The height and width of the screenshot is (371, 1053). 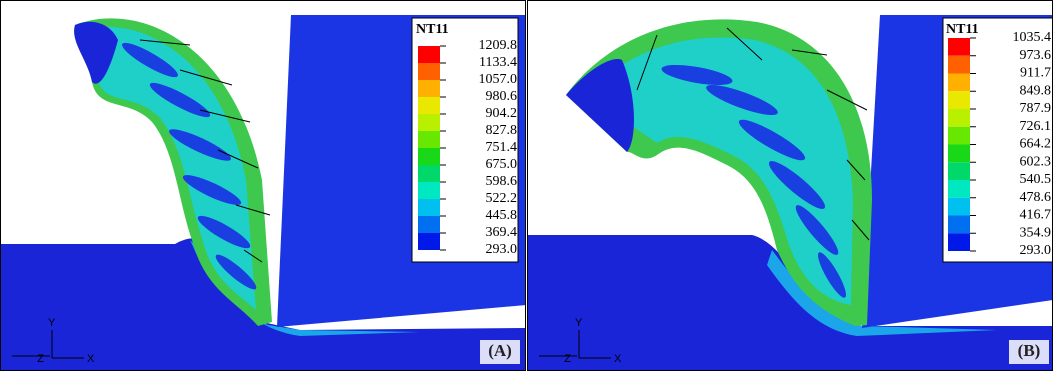 I want to click on legend-label: 751.4, so click(x=502, y=147).